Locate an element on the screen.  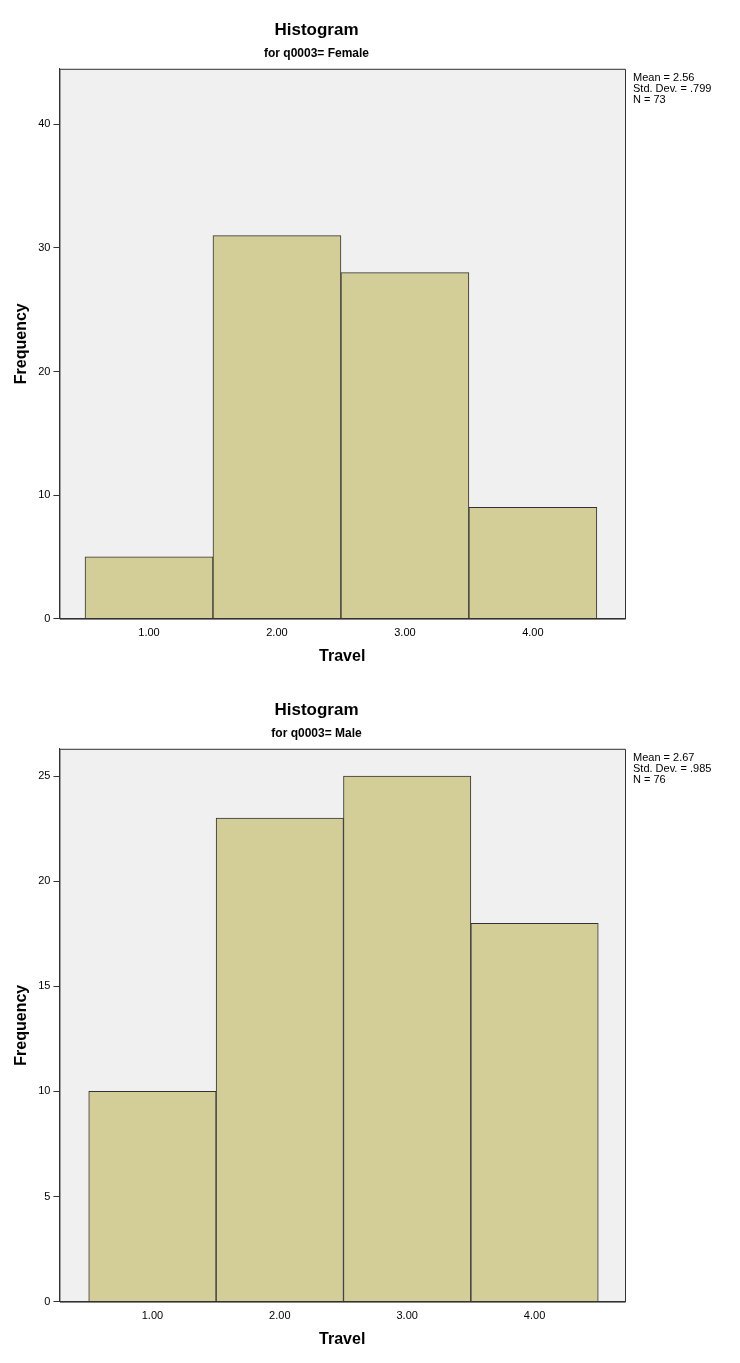
y-tick-label: 40 is located at coordinates (44, 123).